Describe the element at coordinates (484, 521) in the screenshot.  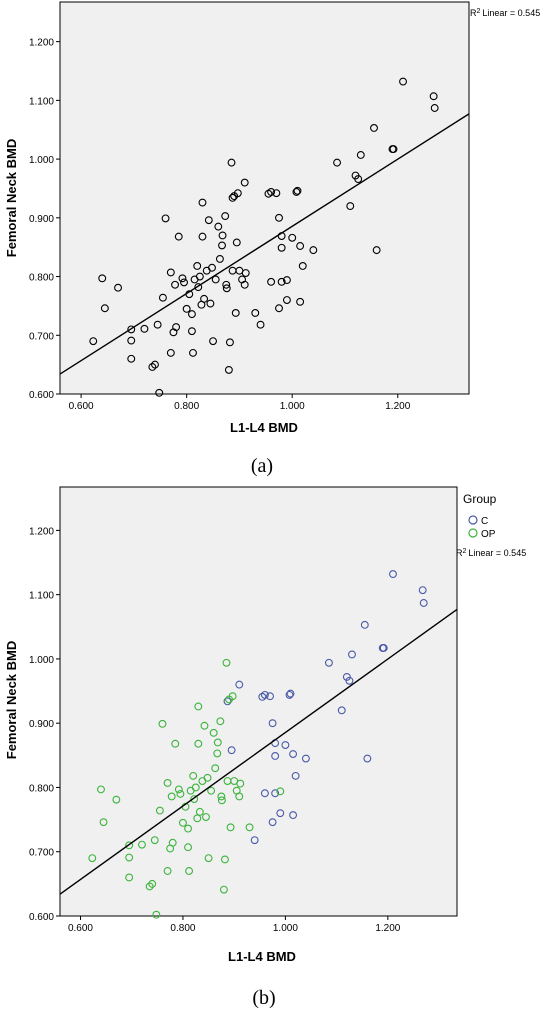
I see `legend-c-label: C` at that location.